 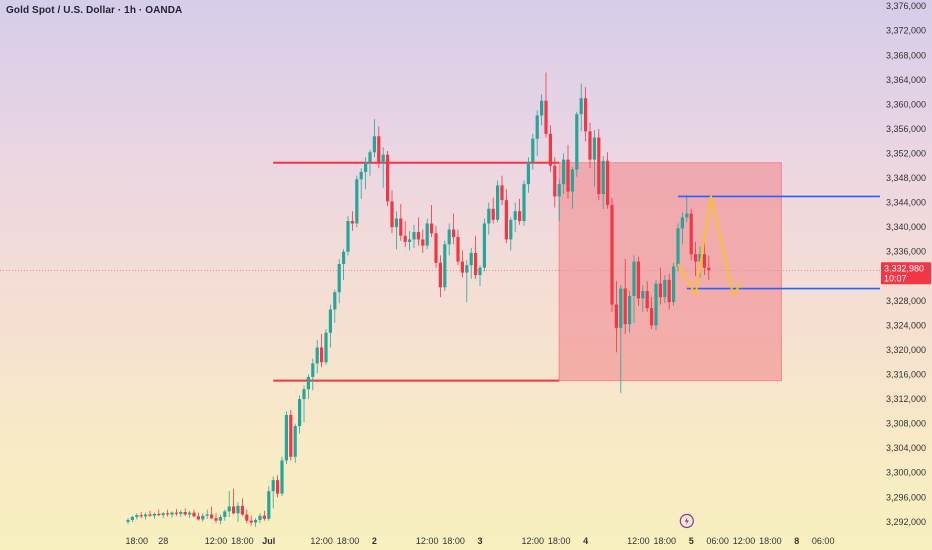 I want to click on price-tick: 3,312,000, so click(x=906, y=399).